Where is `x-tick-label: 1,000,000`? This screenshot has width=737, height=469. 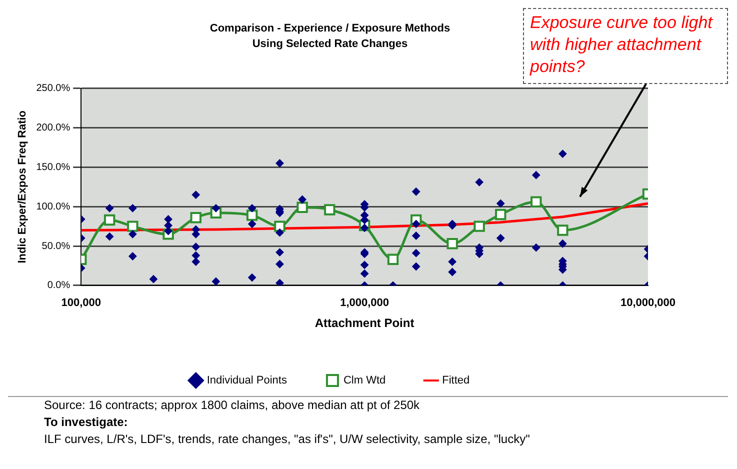
x-tick-label: 1,000,000 is located at coordinates (365, 303).